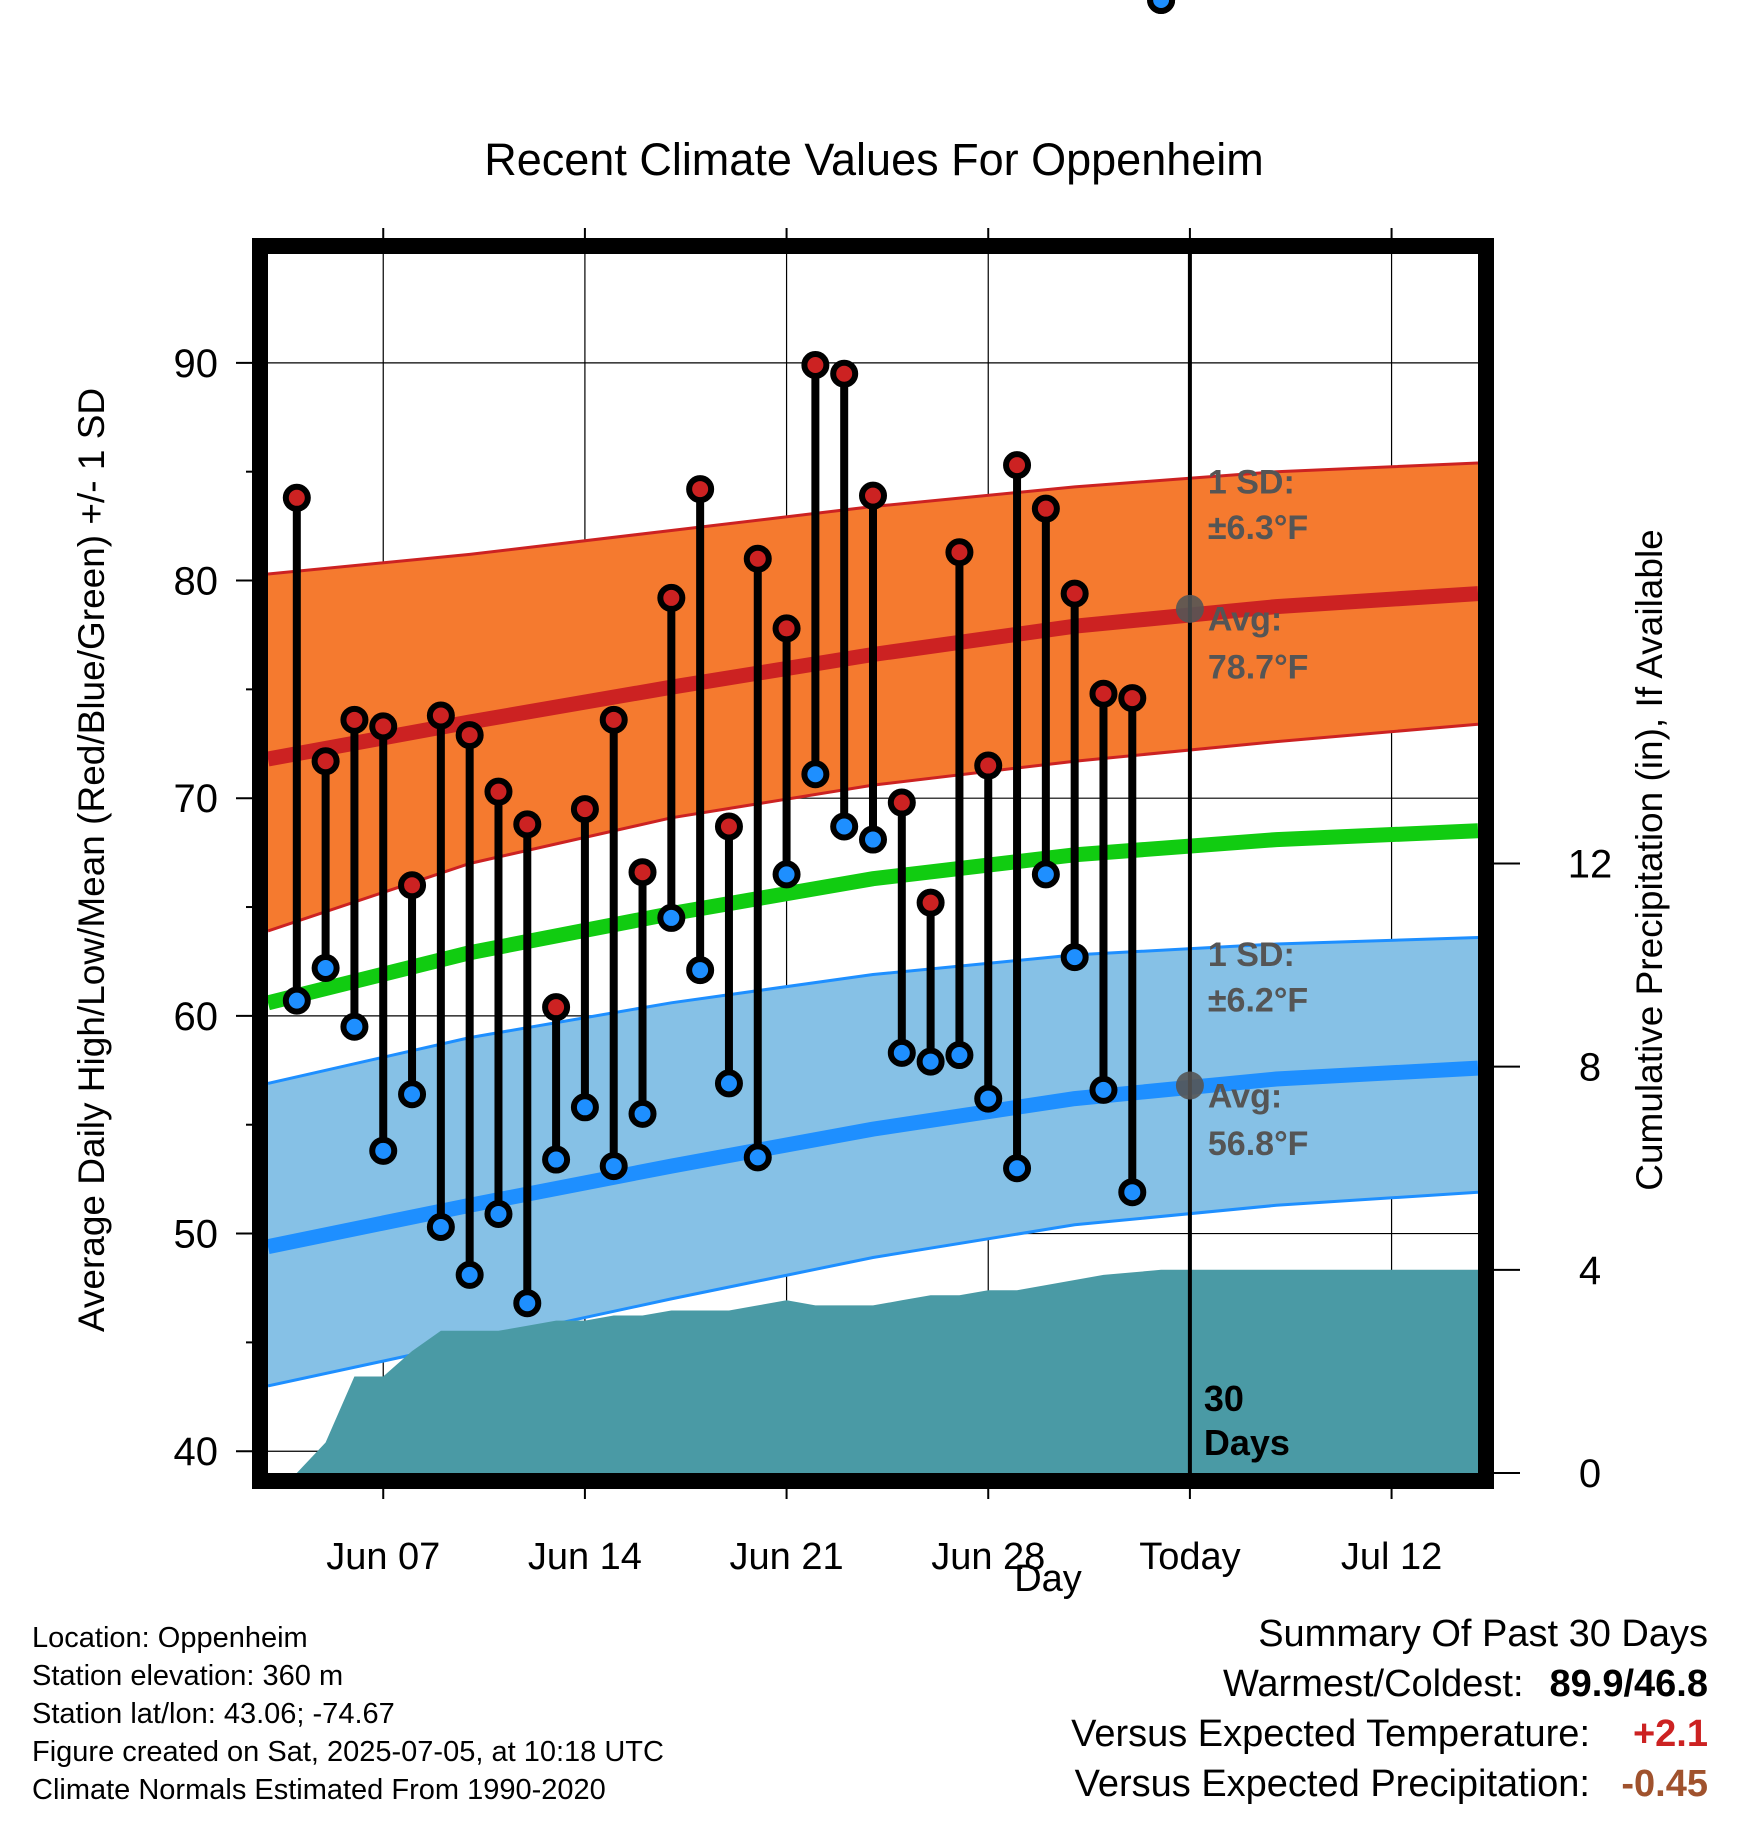 The height and width of the screenshot is (1828, 1748). What do you see at coordinates (1258, 667) in the screenshot?
I see `band-annotation: 78.7°F` at bounding box center [1258, 667].